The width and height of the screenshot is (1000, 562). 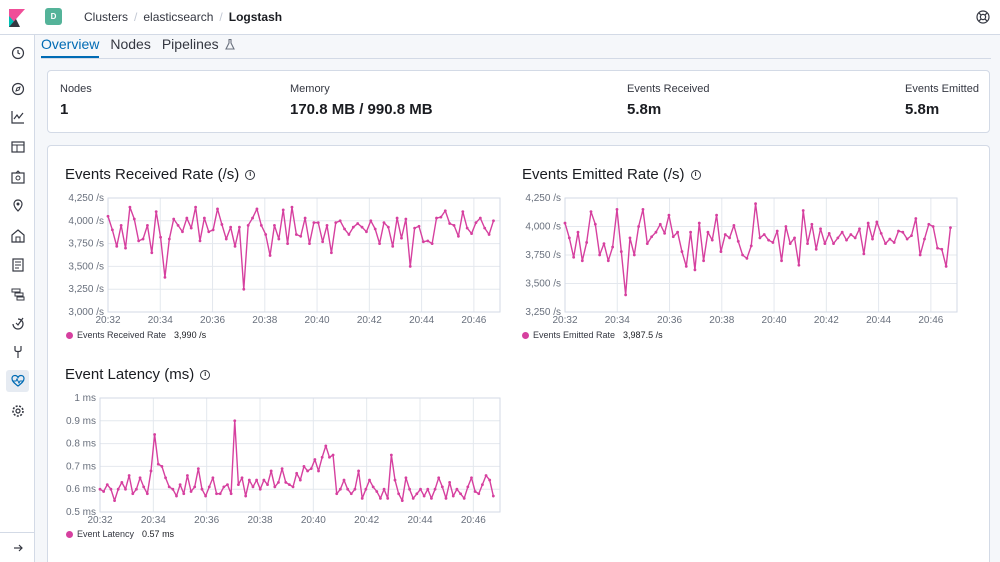 I want to click on legend-latency: Event Latency 0.57 ms, so click(x=120, y=534).